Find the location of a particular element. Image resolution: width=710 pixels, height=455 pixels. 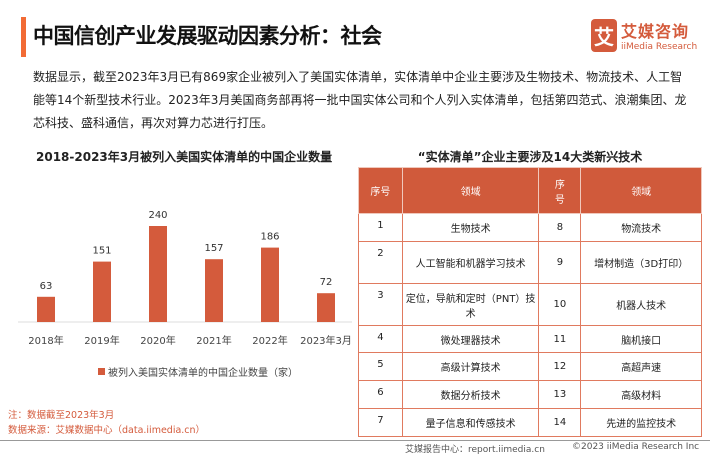

data-label: 63 is located at coordinates (46, 286).